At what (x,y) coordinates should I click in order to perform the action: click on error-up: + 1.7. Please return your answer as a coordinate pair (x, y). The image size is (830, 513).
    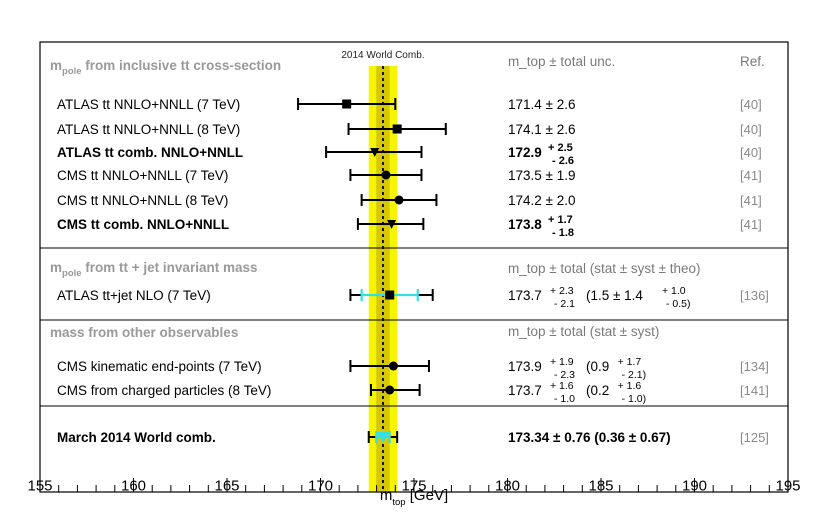
    Looking at the image, I should click on (560, 220).